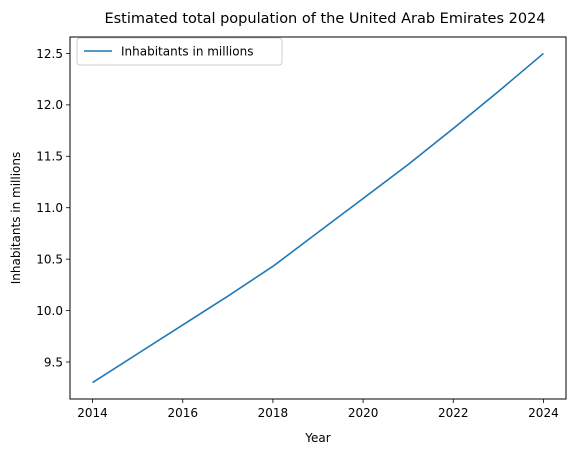  Describe the element at coordinates (16, 218) in the screenshot. I see `y-axis-label: Inhabitants in millions` at that location.